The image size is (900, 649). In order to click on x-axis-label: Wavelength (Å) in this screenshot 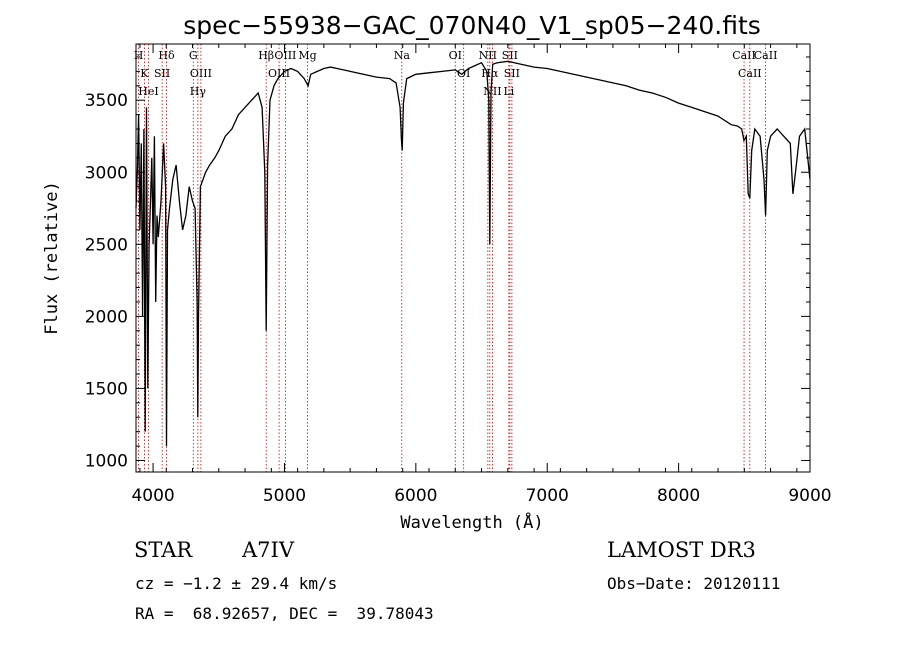, I will do `click(471, 522)`.